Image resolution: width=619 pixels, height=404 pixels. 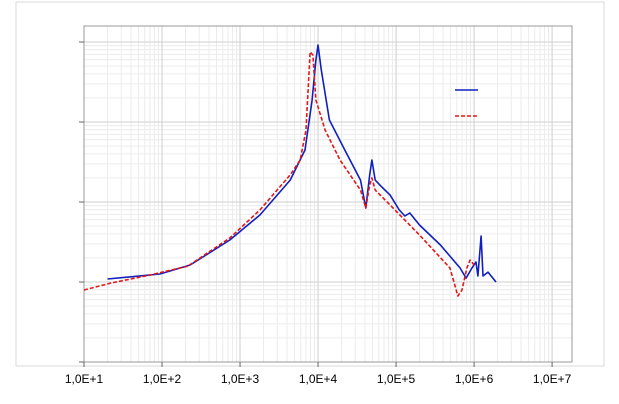 What do you see at coordinates (162, 379) in the screenshot?
I see `x-tick-label: 1,0E+2` at bounding box center [162, 379].